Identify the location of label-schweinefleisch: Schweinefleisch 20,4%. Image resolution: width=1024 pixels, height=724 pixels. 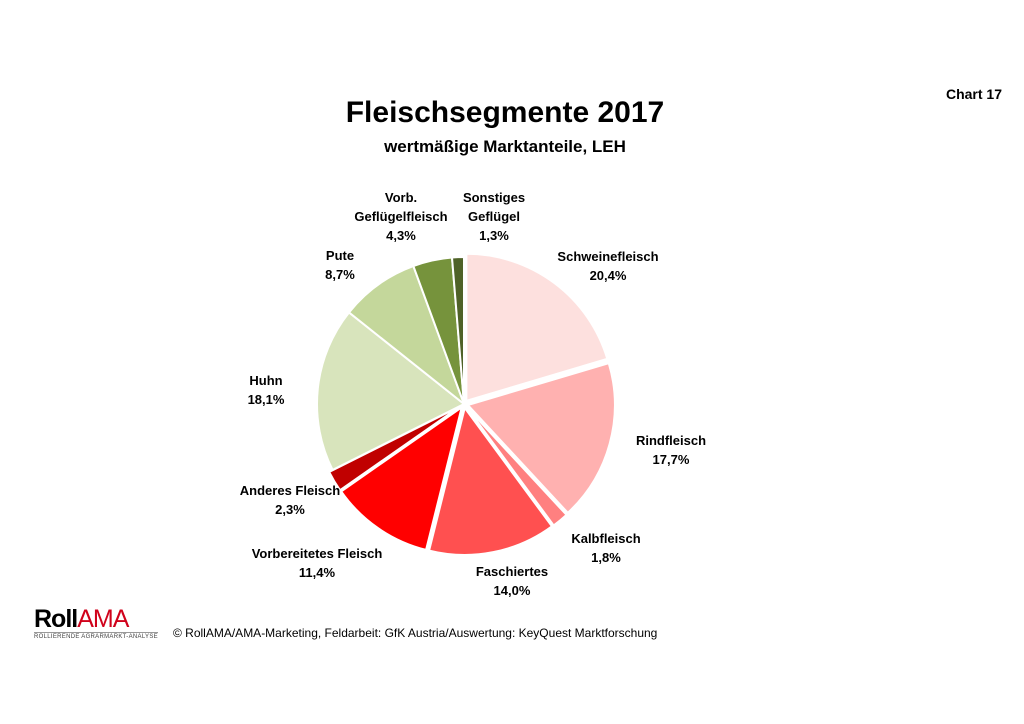
(608, 266).